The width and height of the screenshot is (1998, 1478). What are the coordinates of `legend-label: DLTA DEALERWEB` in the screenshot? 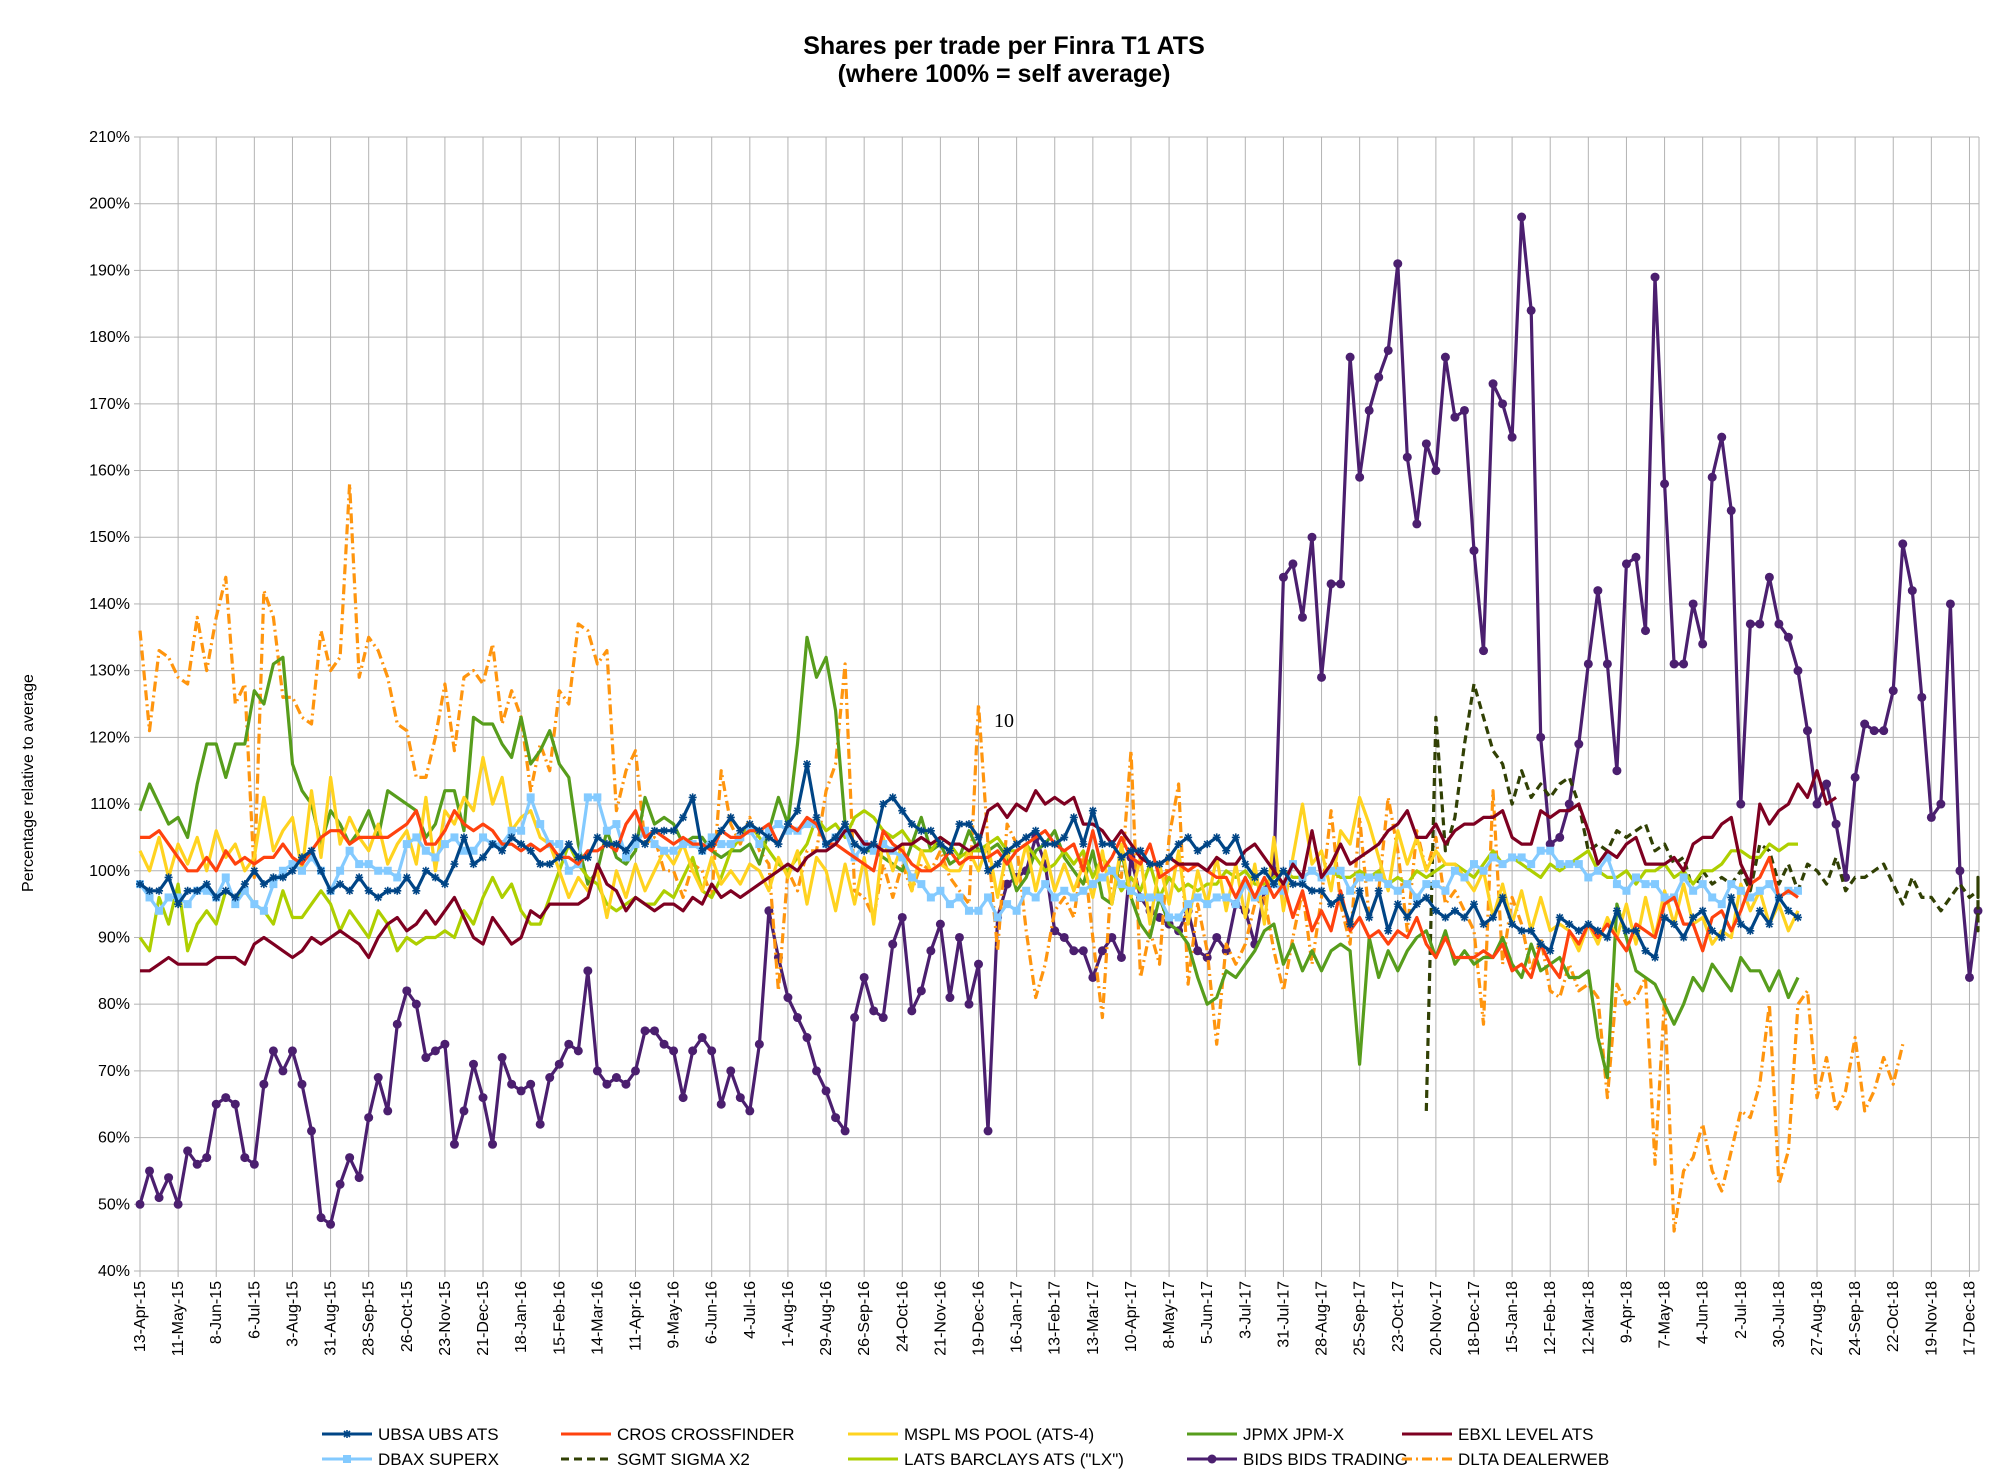 It's located at (1533, 1459).